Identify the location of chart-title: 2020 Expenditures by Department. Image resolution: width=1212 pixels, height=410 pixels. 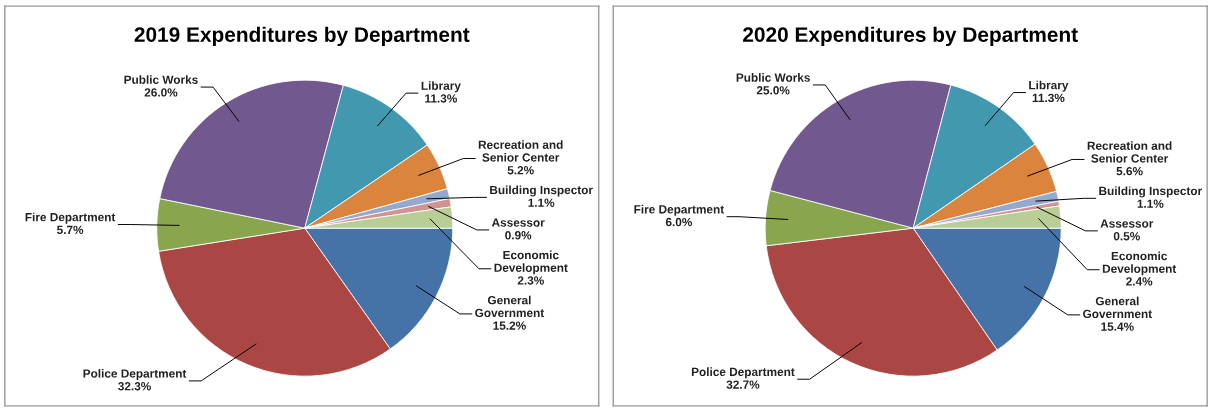
(910, 36).